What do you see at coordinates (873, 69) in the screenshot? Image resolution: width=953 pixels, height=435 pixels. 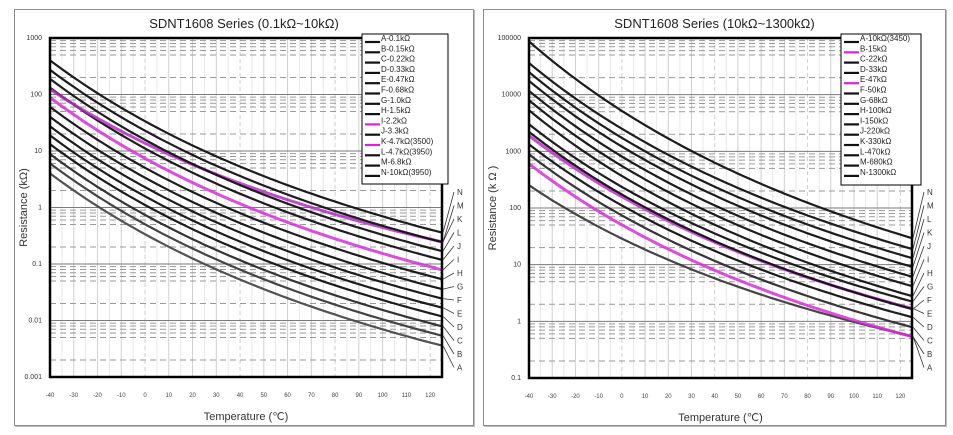 I see `legend-label-D: D-33kΩ` at bounding box center [873, 69].